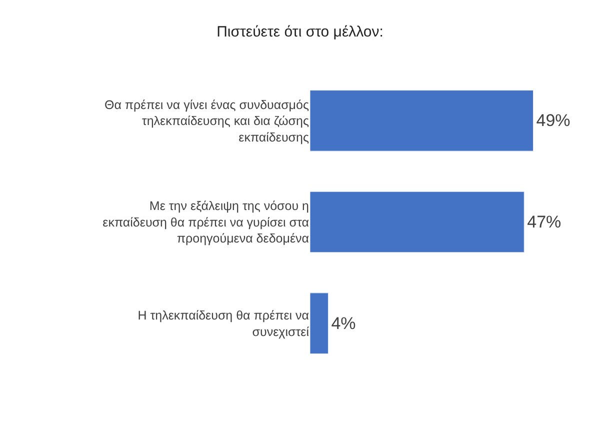 The height and width of the screenshot is (434, 600). Describe the element at coordinates (544, 222) in the screenshot. I see `data-label: 47%` at that location.